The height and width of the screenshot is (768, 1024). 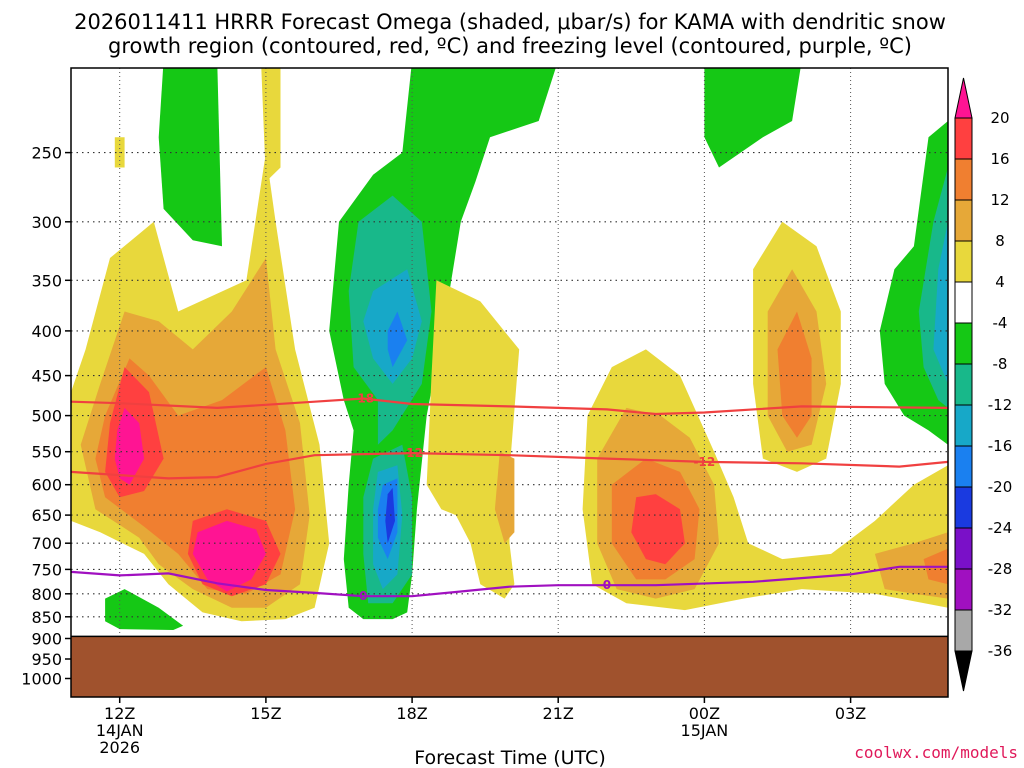 I want to click on colorbar-label: -16, so click(x=1000, y=446).